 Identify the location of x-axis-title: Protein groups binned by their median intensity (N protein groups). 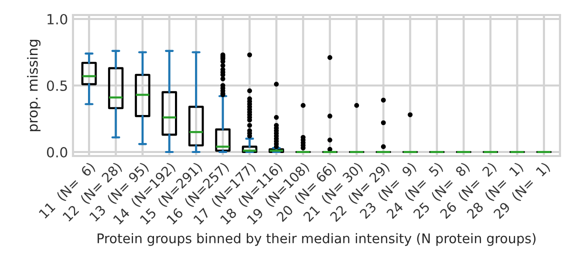
(317, 239).